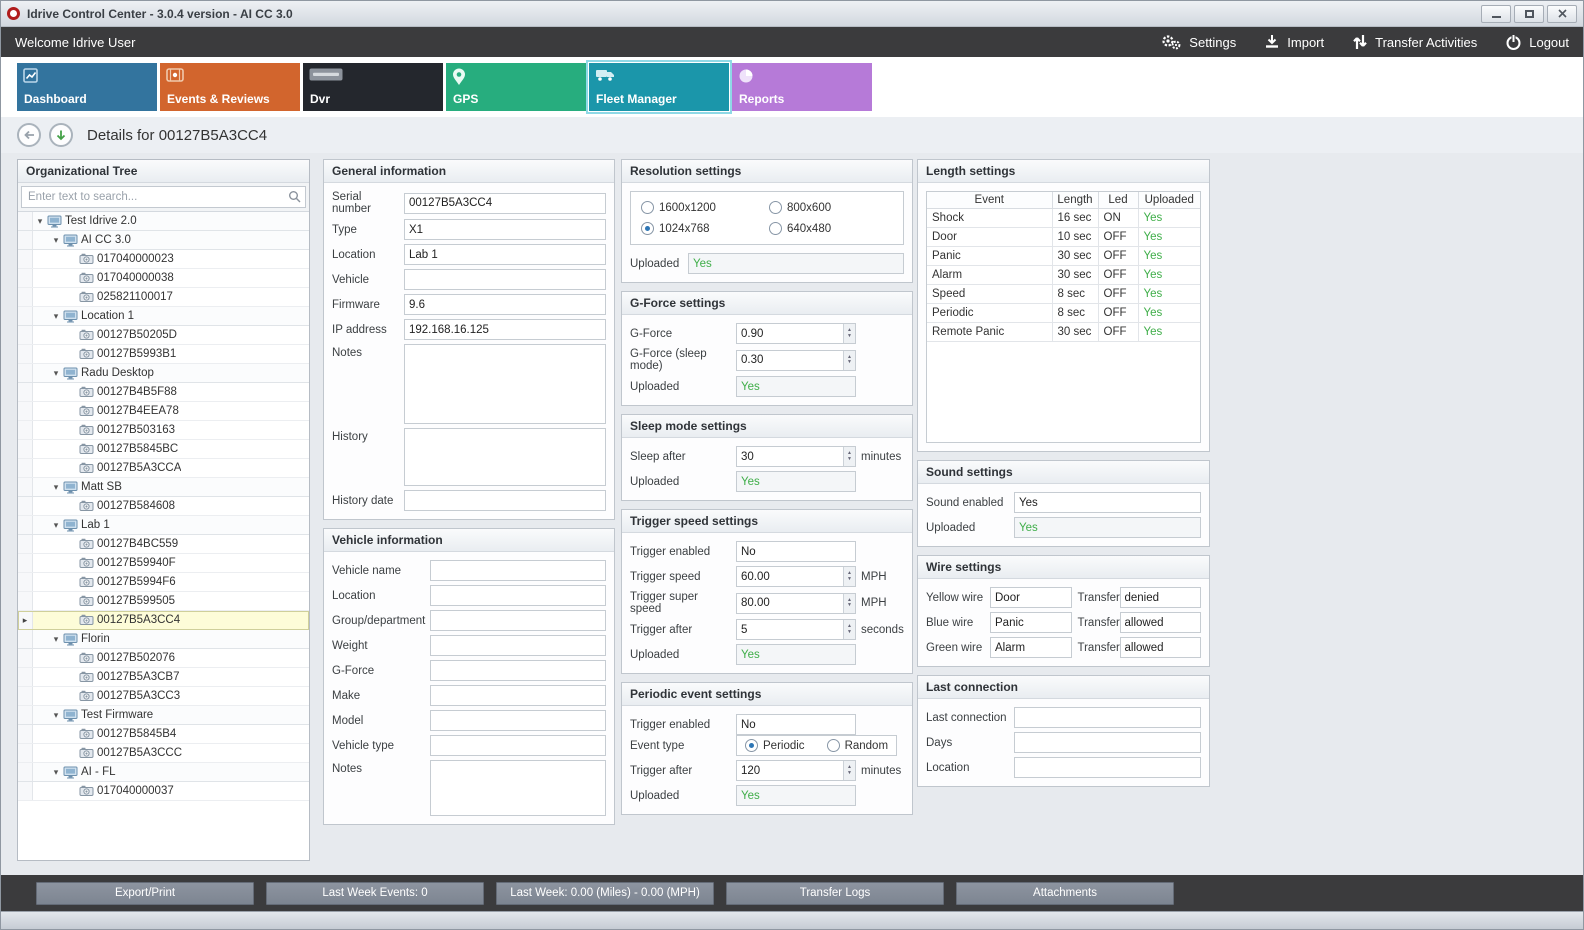 This screenshot has width=1584, height=930. Describe the element at coordinates (163, 316) in the screenshot. I see `tree-group-item: ▾ Location 1` at that location.